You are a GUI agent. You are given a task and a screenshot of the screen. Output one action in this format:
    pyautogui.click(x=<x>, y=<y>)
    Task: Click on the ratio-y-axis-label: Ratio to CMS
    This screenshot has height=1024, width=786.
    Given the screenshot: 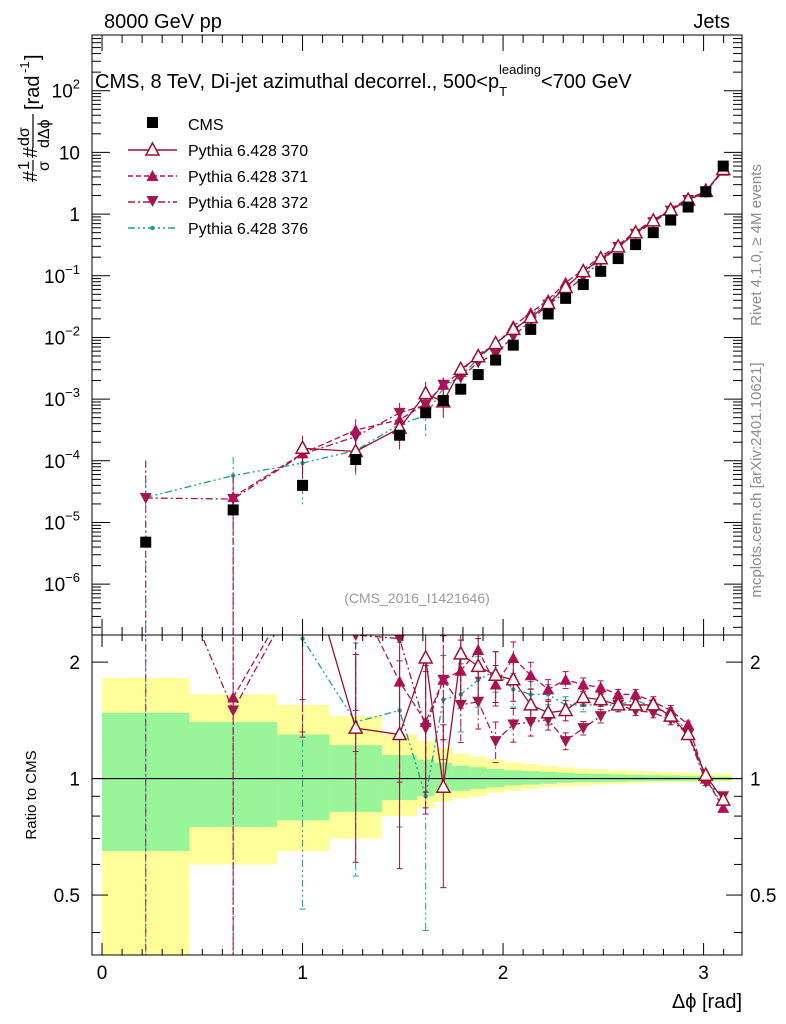 What is the action you would take?
    pyautogui.click(x=31, y=794)
    